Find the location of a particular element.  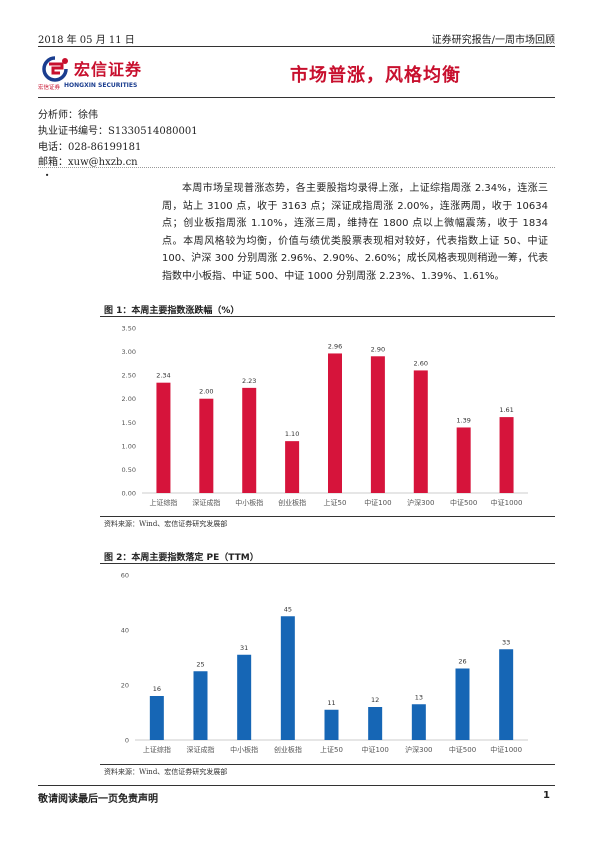

y-tick-label: 1.50 is located at coordinates (129, 423).